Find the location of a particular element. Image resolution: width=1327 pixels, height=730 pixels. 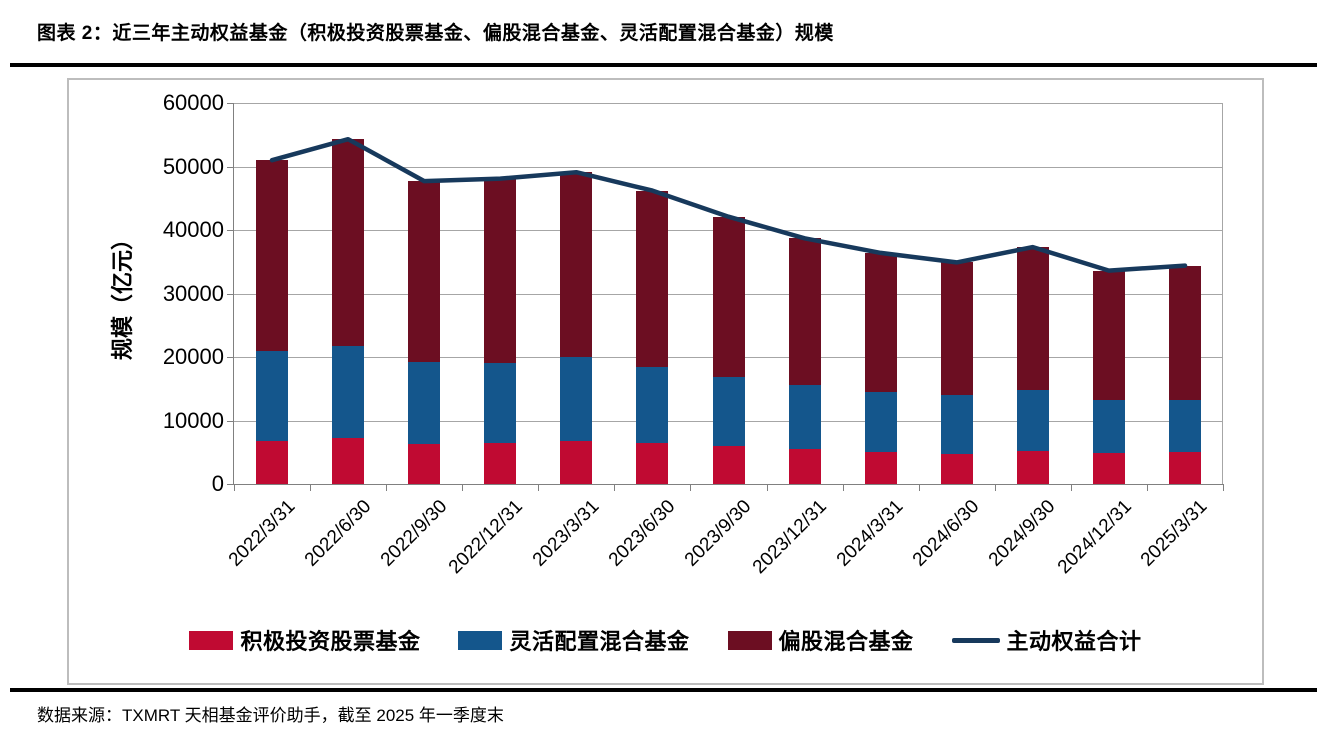

footer-divider is located at coordinates (663, 690).